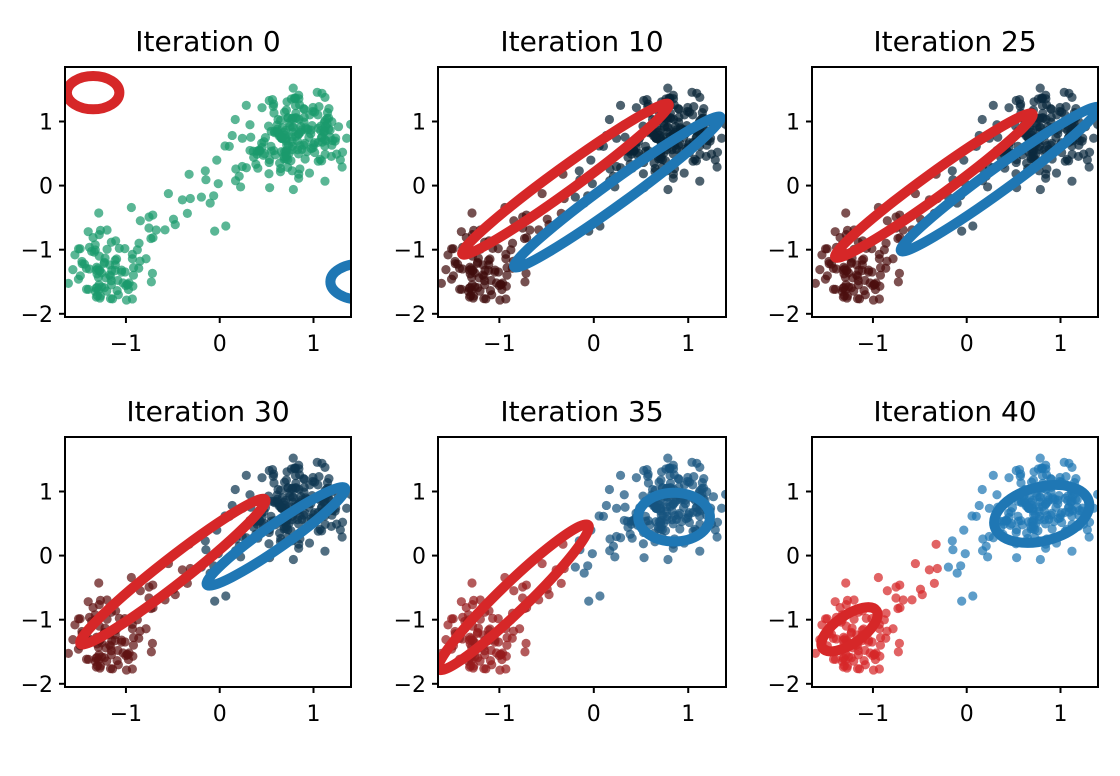 This screenshot has width=1120, height=776. Describe the element at coordinates (793, 122) in the screenshot. I see `y-tick-label: 1` at that location.